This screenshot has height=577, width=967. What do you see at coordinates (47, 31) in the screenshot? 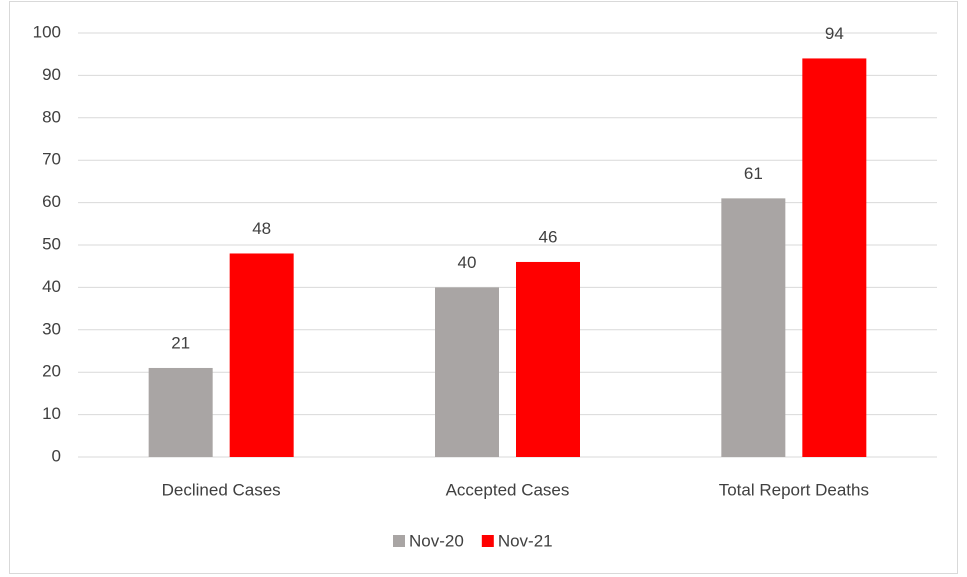
I see `y-tick-label: 100` at bounding box center [47, 31].